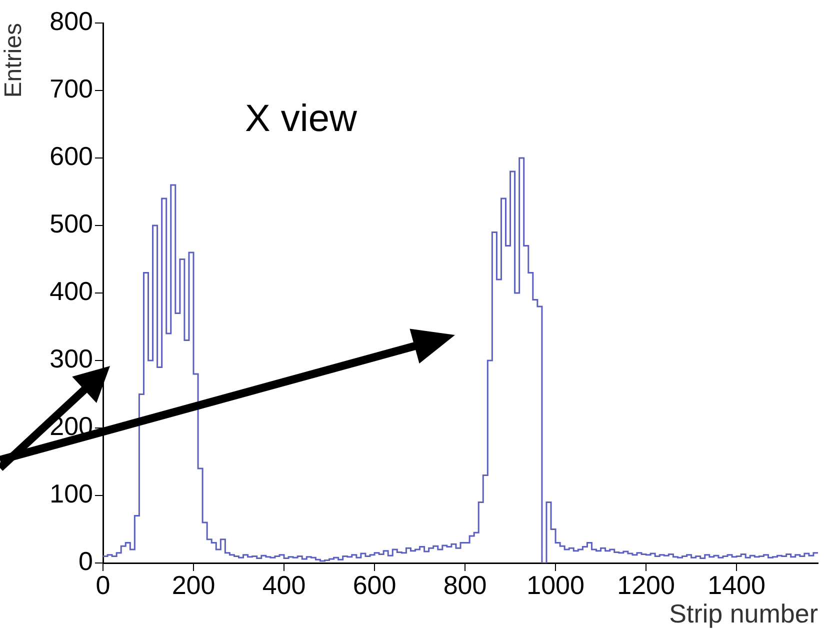 This screenshot has height=635, width=826. What do you see at coordinates (284, 585) in the screenshot?
I see `x-tick-label: 400` at bounding box center [284, 585].